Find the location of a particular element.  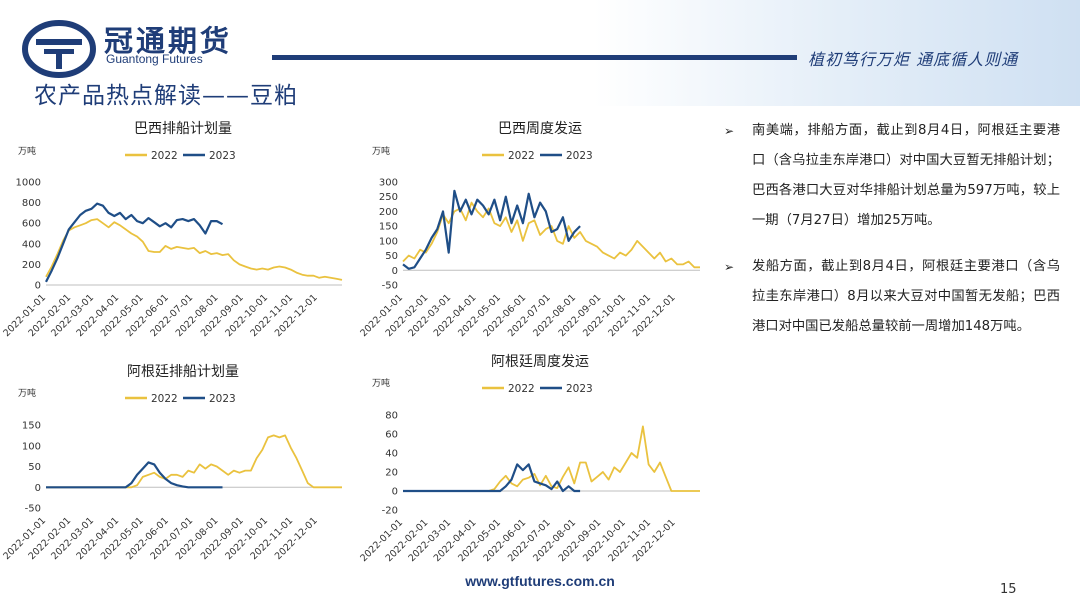

header-divider is located at coordinates (534, 57).